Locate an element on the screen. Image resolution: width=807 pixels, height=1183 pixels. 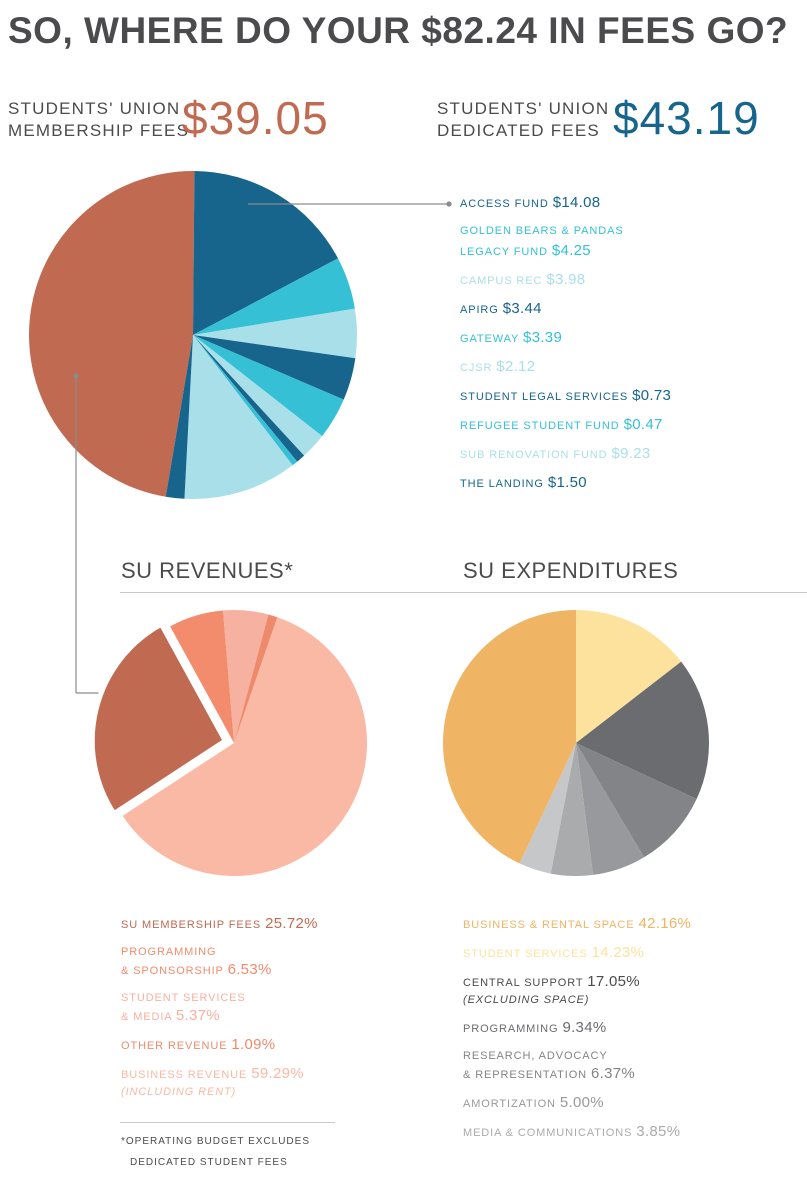
expenditures-title: SU EXPENDITURES is located at coordinates (571, 570).